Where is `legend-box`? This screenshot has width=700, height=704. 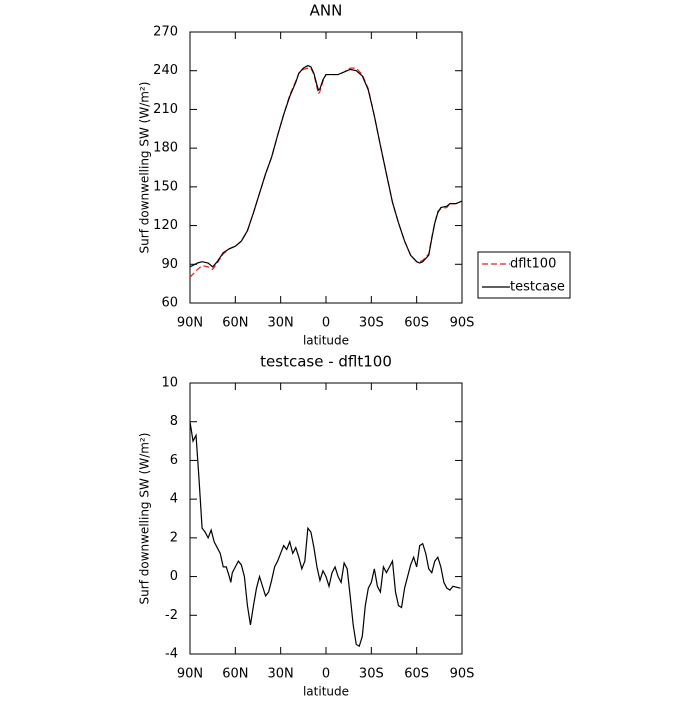
legend-box is located at coordinates (524, 275).